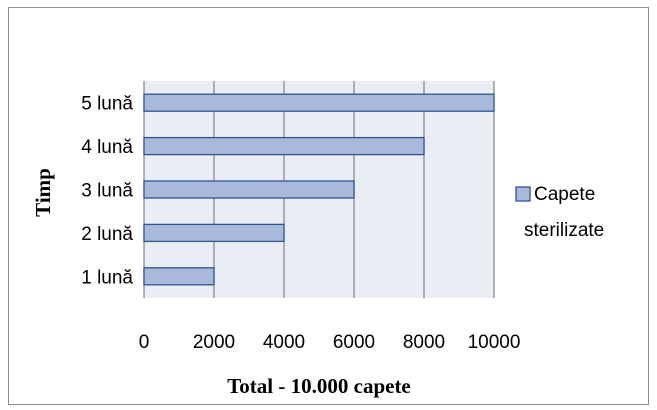 This screenshot has height=410, width=657. I want to click on legend-label-line-1: Capete, so click(564, 194).